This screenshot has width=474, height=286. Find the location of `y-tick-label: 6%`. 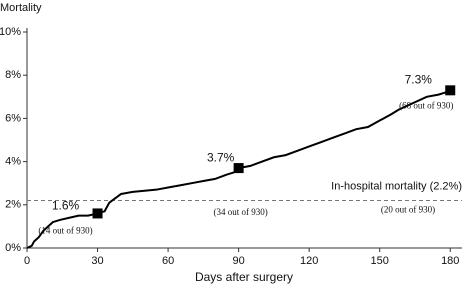

y-tick-label: 6% is located at coordinates (13, 118).